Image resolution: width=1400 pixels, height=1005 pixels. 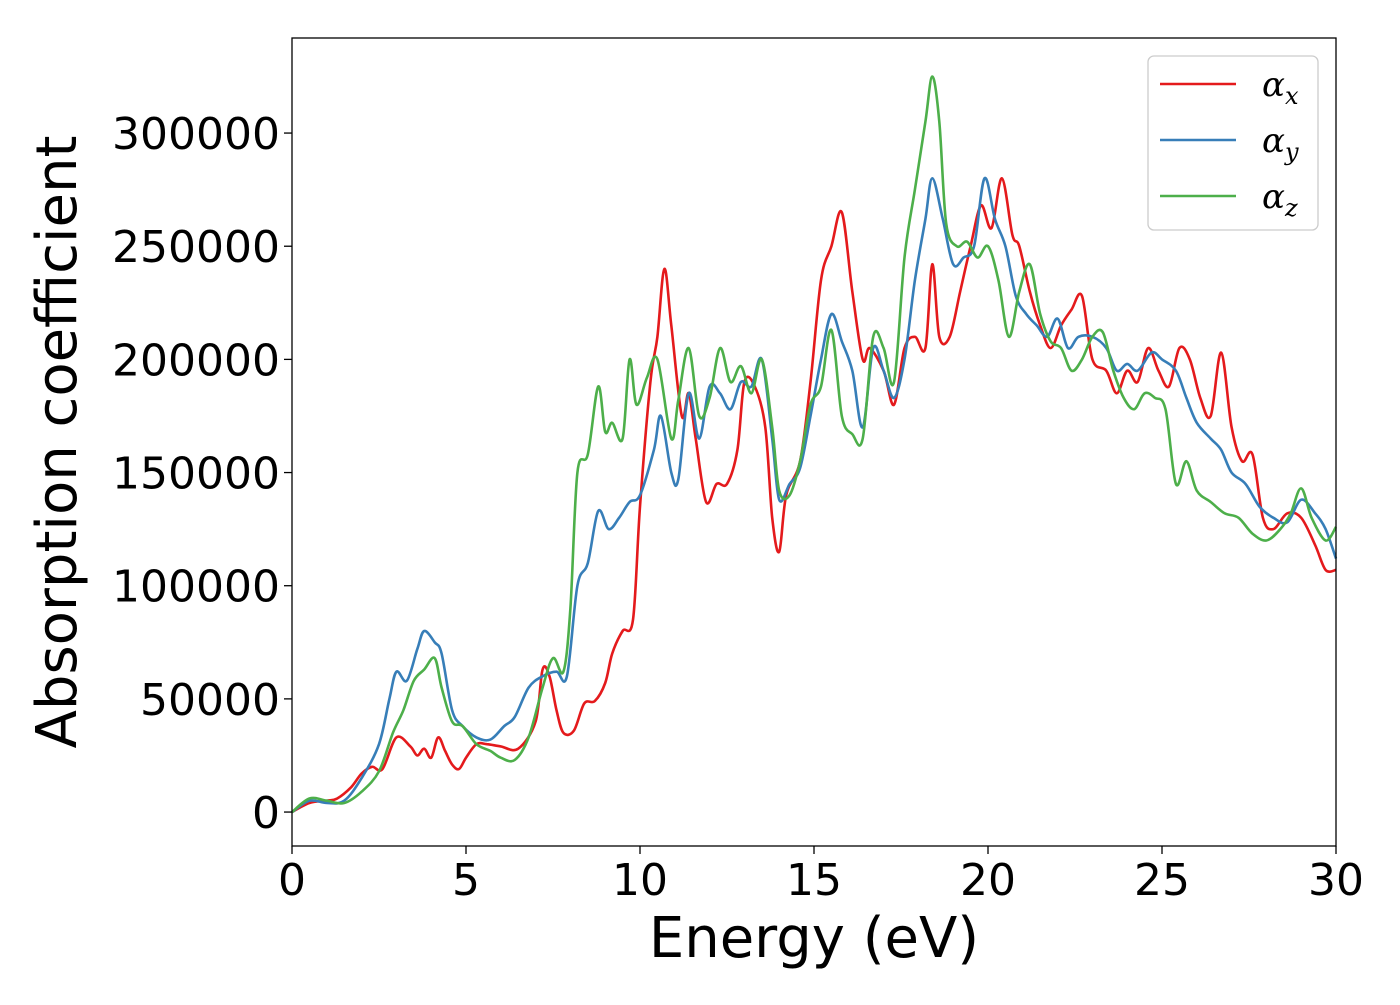 I want to click on y-tick-label: 50000, so click(x=210, y=700).